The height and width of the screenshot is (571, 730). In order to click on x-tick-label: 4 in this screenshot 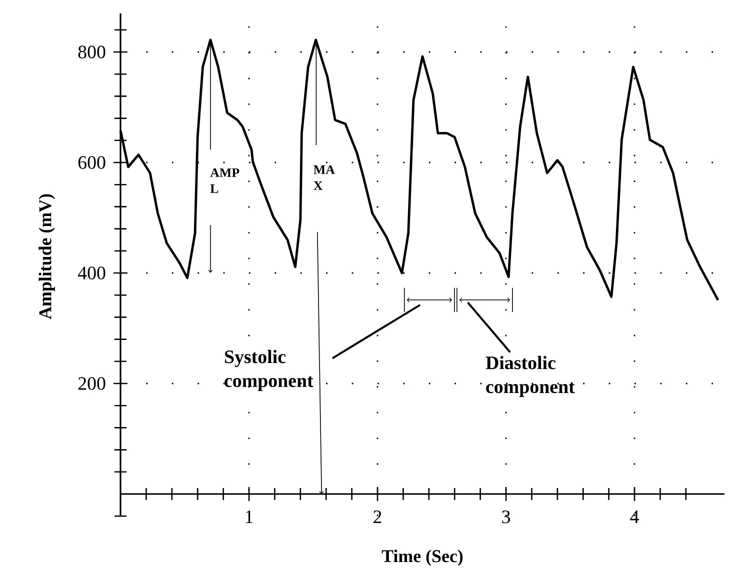, I will do `click(634, 516)`.